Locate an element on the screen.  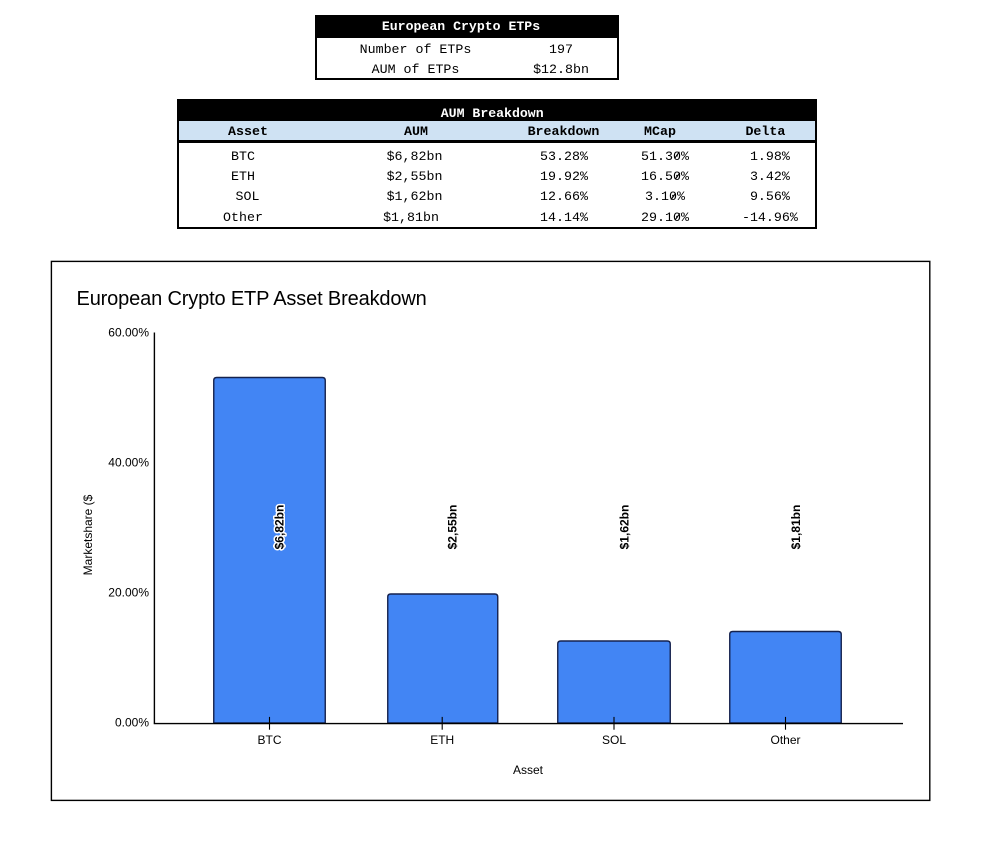
svg-text: ETH is located at coordinates (442, 740).